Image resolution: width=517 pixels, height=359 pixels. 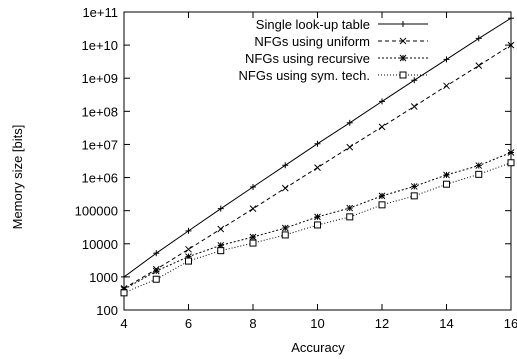 What do you see at coordinates (510, 323) in the screenshot?
I see `x-tick-label: 16` at bounding box center [510, 323].